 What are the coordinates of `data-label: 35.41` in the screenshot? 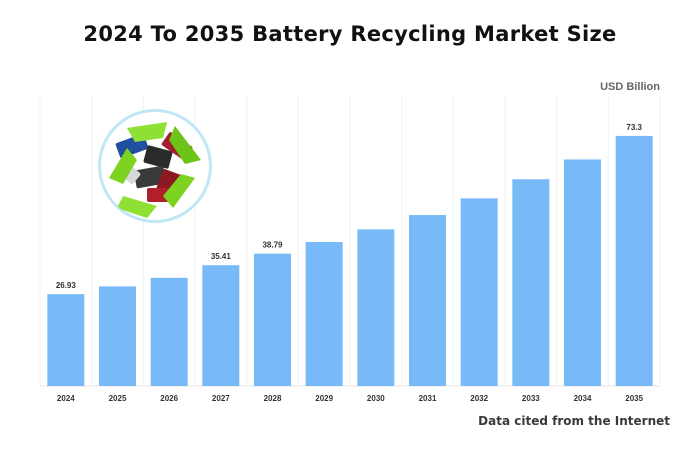 It's located at (221, 256).